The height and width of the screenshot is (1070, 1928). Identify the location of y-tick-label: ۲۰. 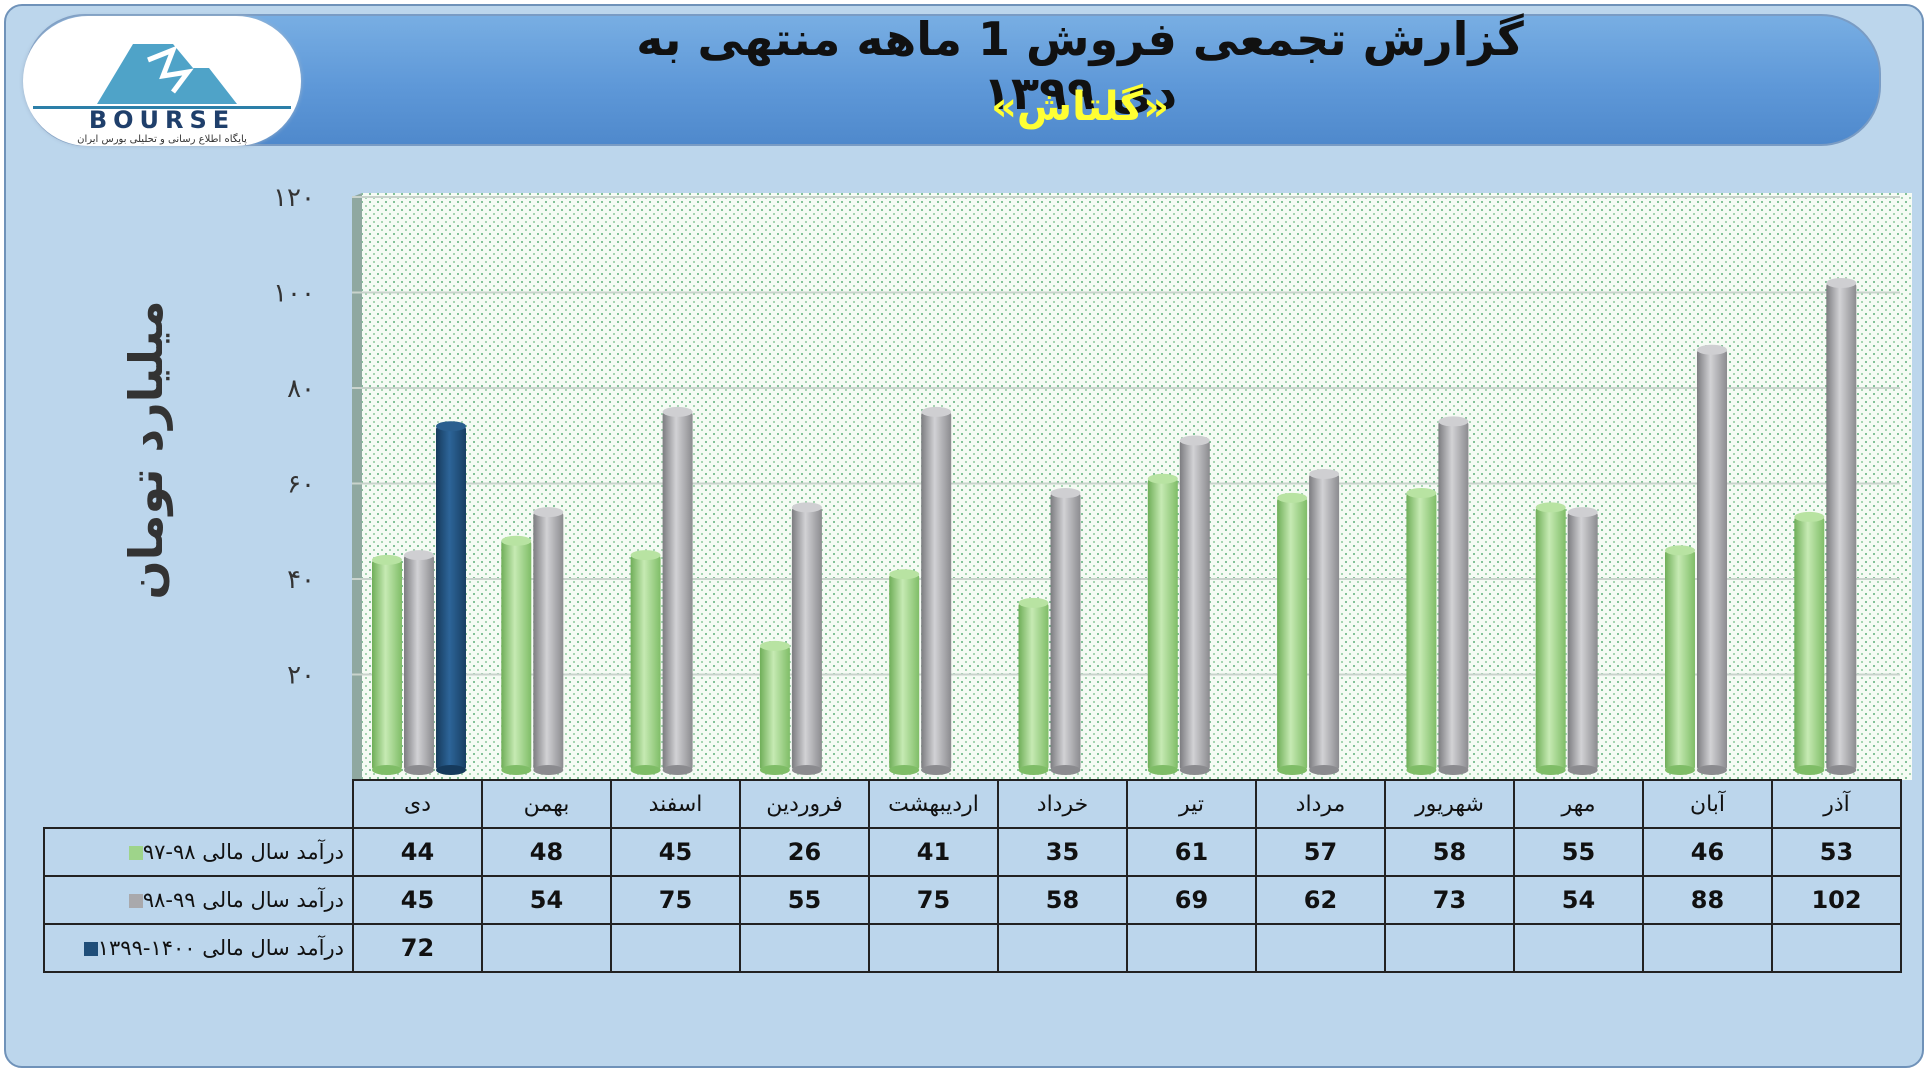
(301, 676).